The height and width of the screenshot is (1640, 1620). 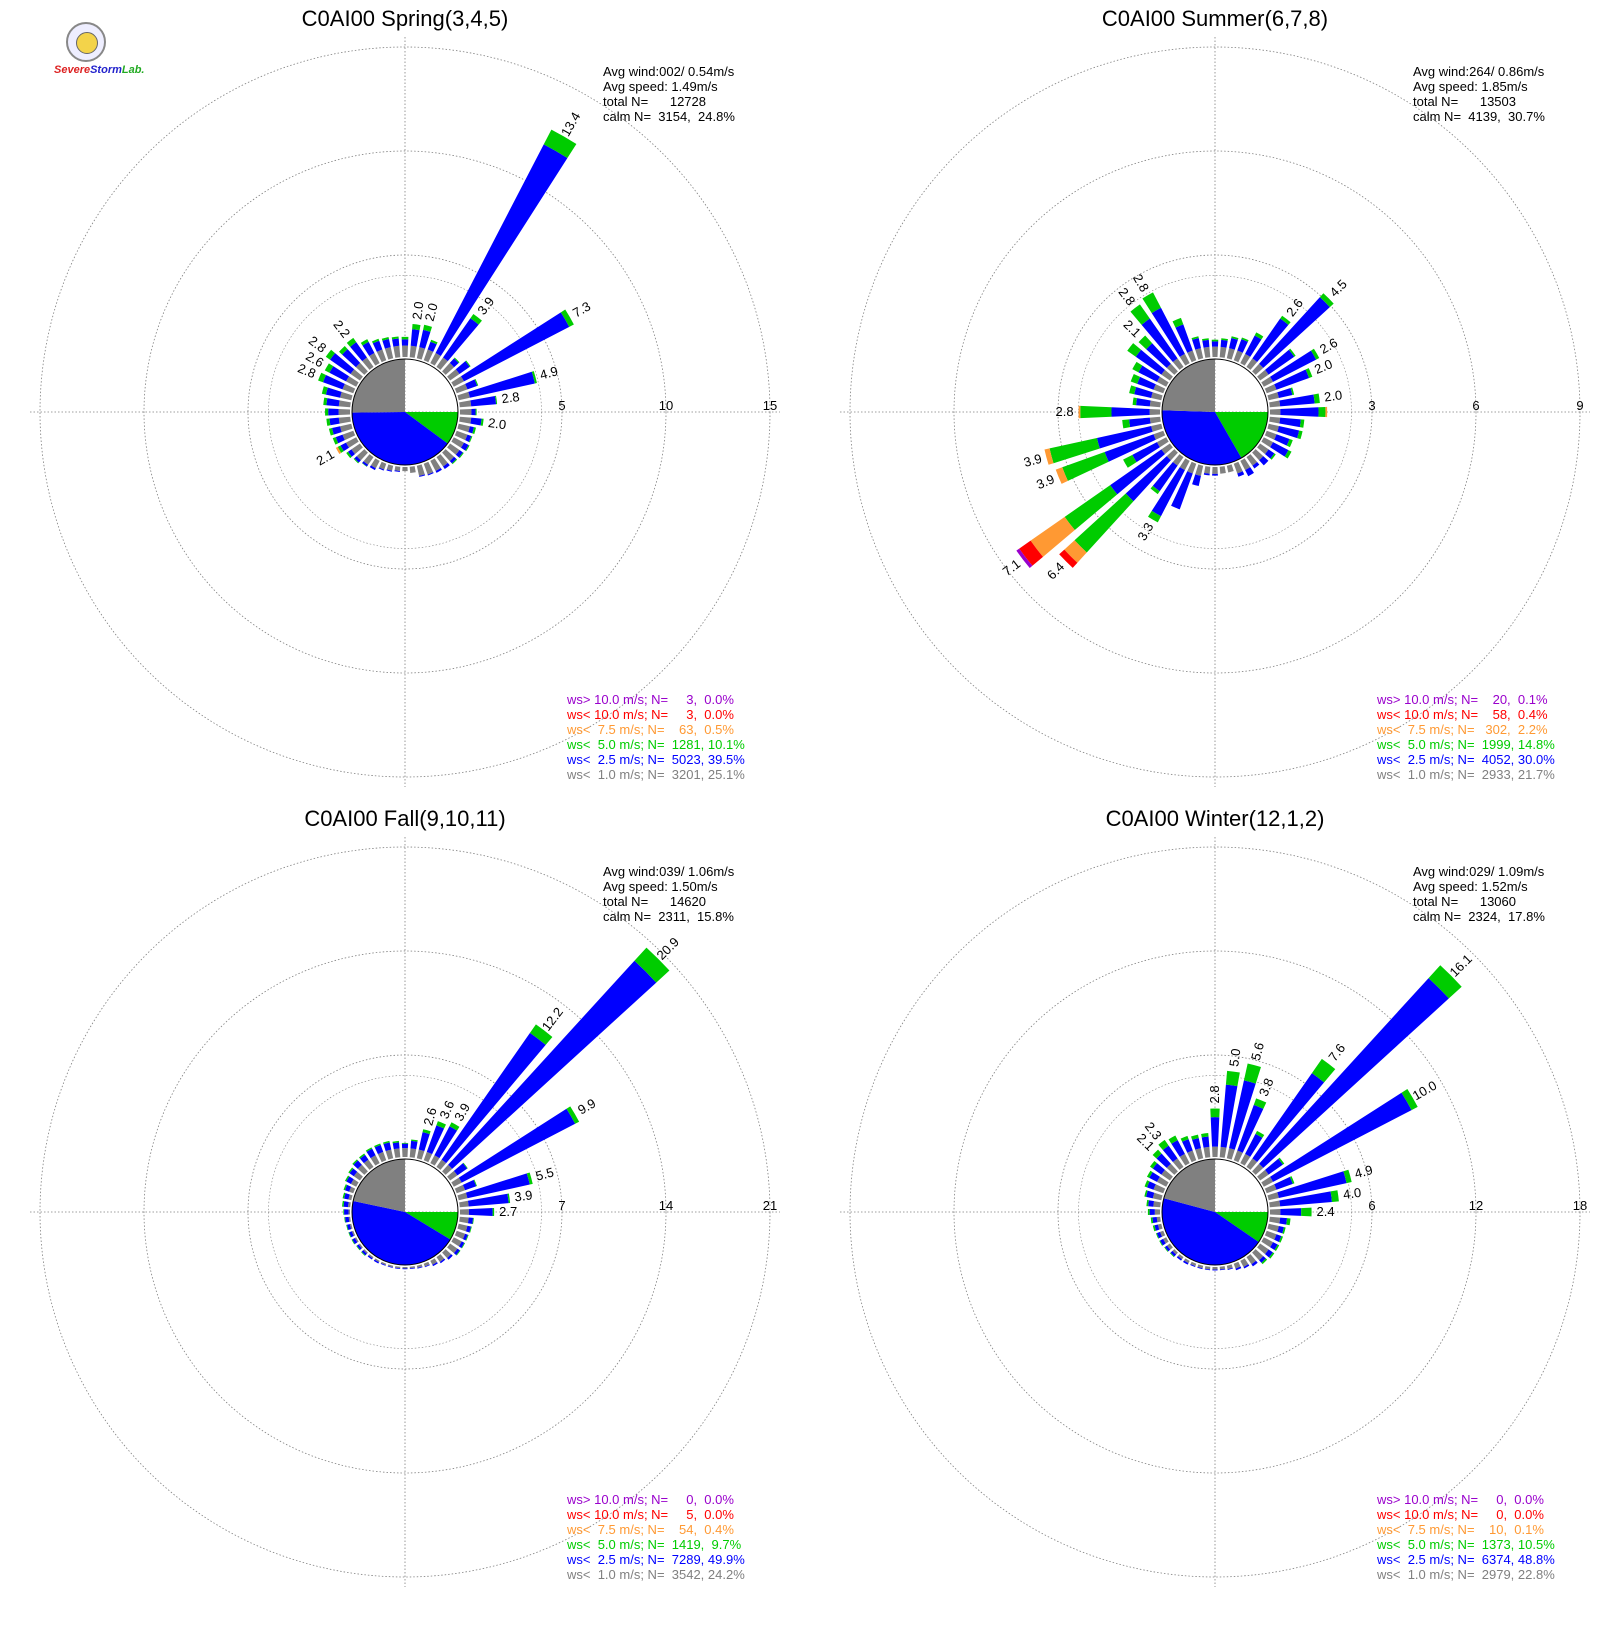 What do you see at coordinates (1462, 714) in the screenshot?
I see `legend-entry-lt10: ws< 10.0 m/s; N= 58, 0.4%` at bounding box center [1462, 714].